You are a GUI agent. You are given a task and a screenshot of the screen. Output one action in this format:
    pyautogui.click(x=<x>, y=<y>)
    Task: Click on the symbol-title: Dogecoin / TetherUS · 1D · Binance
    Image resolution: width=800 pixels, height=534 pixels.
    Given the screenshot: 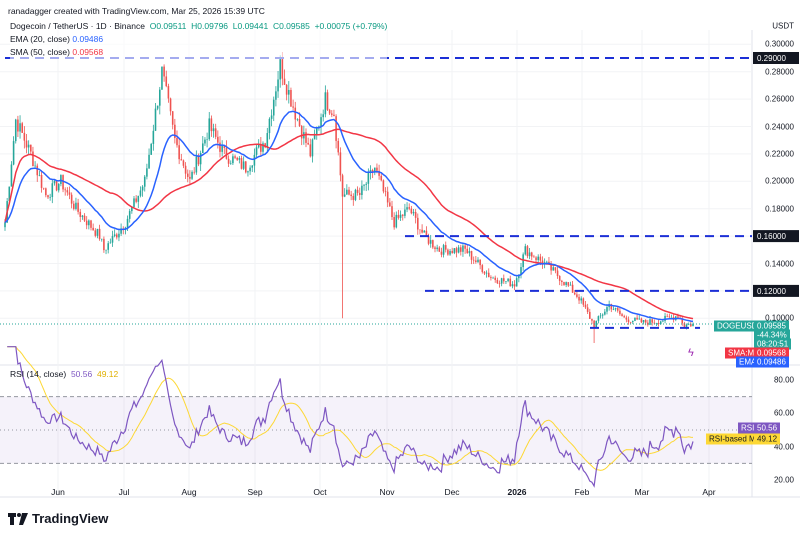 What is the action you would take?
    pyautogui.click(x=77, y=26)
    